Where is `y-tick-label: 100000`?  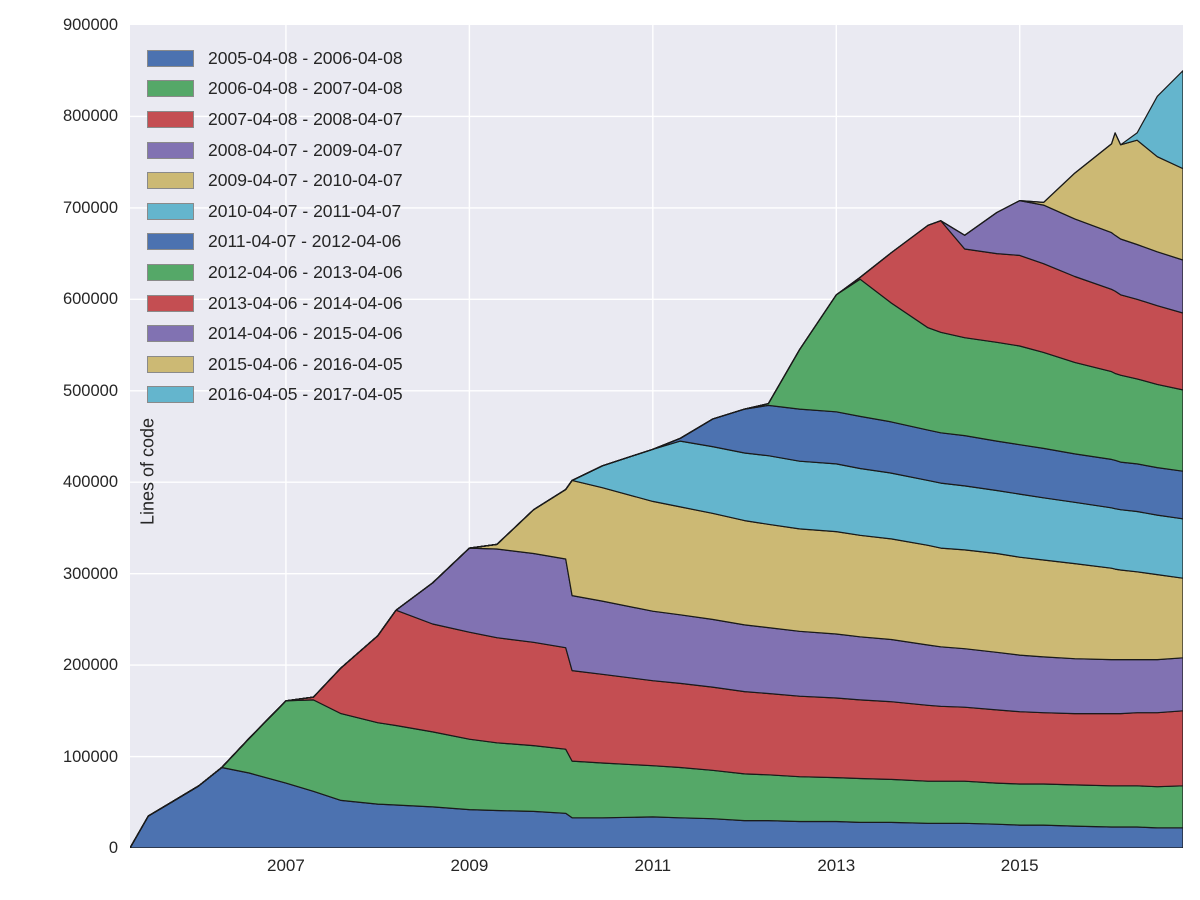
y-tick-label: 100000 is located at coordinates (90, 756).